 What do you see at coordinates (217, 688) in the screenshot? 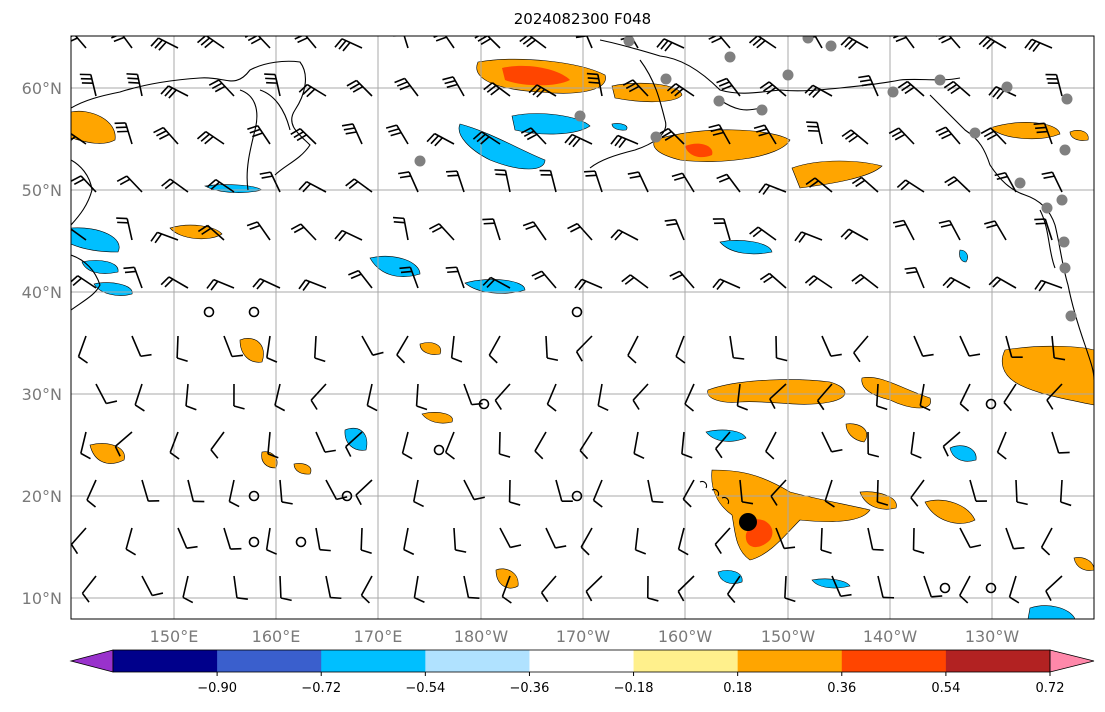
I see `colorbar-label: −0.90` at bounding box center [217, 688].